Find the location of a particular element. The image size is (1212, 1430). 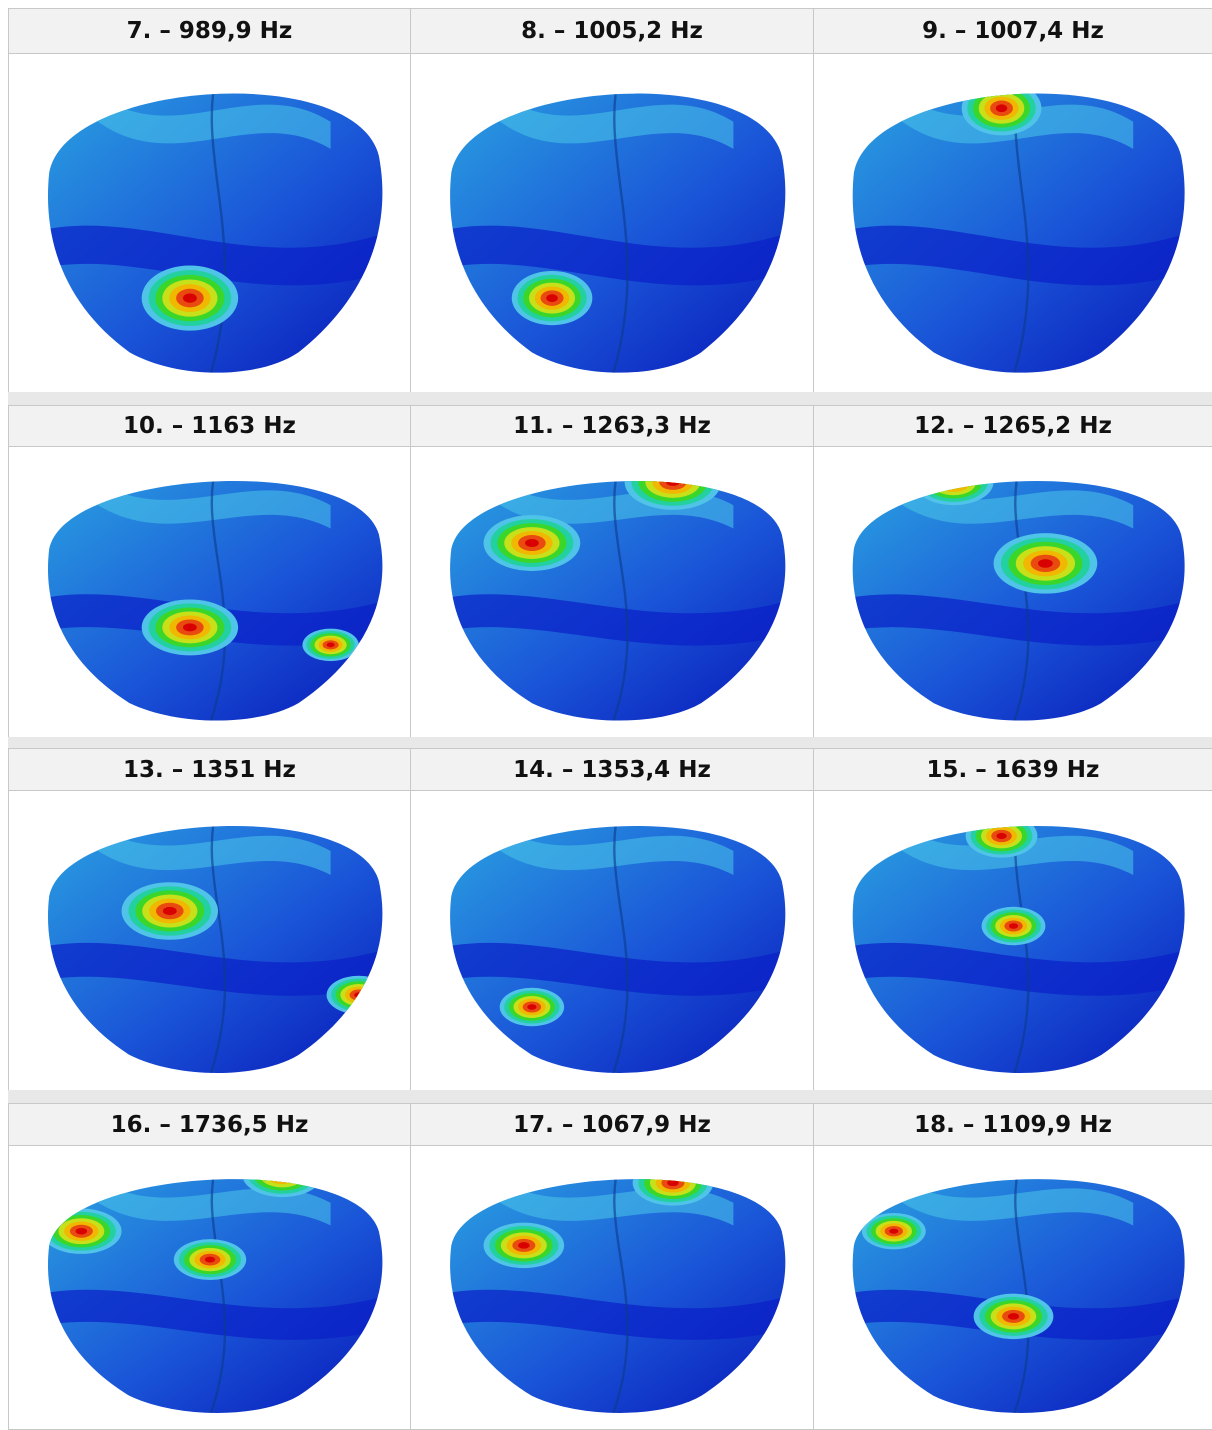

mode-label: 15. – 1639 Hz is located at coordinates (1012, 769).